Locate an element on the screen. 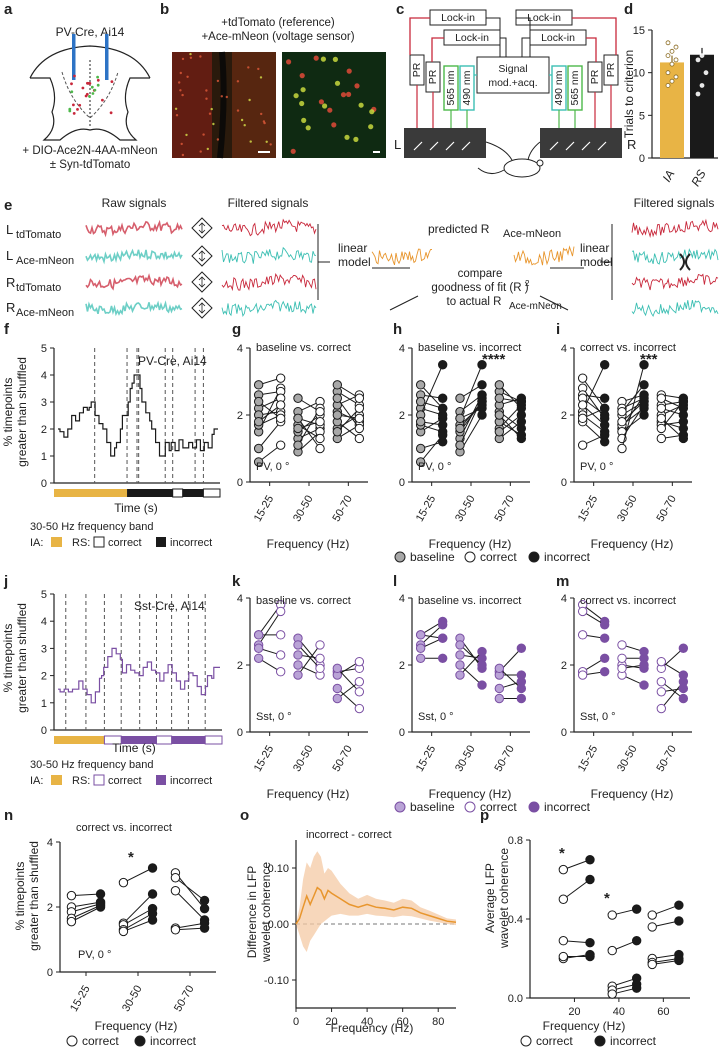 The height and width of the screenshot is (1050, 726). filtered-trace is located at coordinates (269, 227).